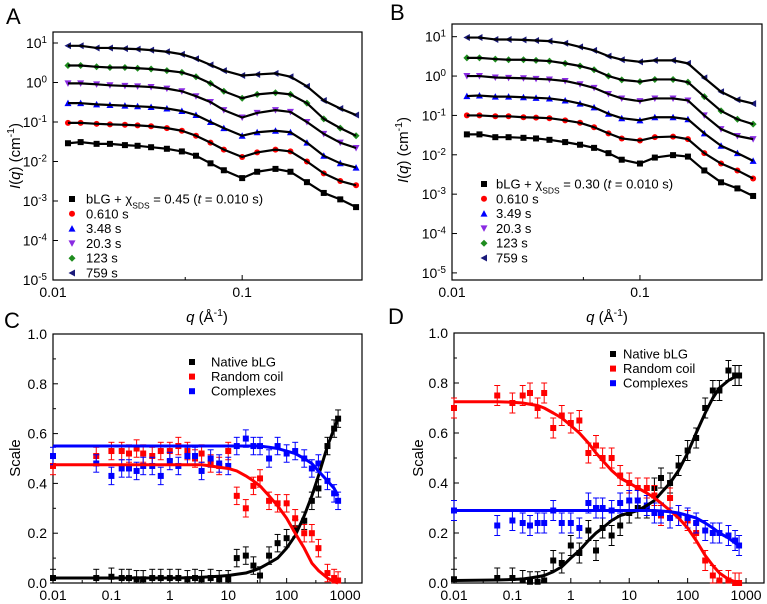 The image size is (767, 604). Describe the element at coordinates (435, 36) in the screenshot. I see `y-tick-label: 10¹` at that location.